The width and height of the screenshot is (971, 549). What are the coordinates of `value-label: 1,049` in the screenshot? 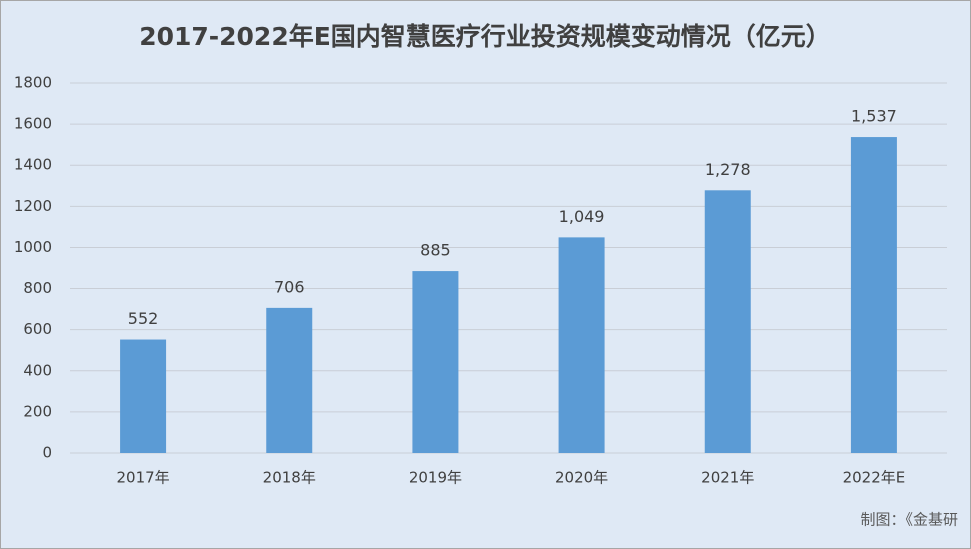 It's located at (582, 216).